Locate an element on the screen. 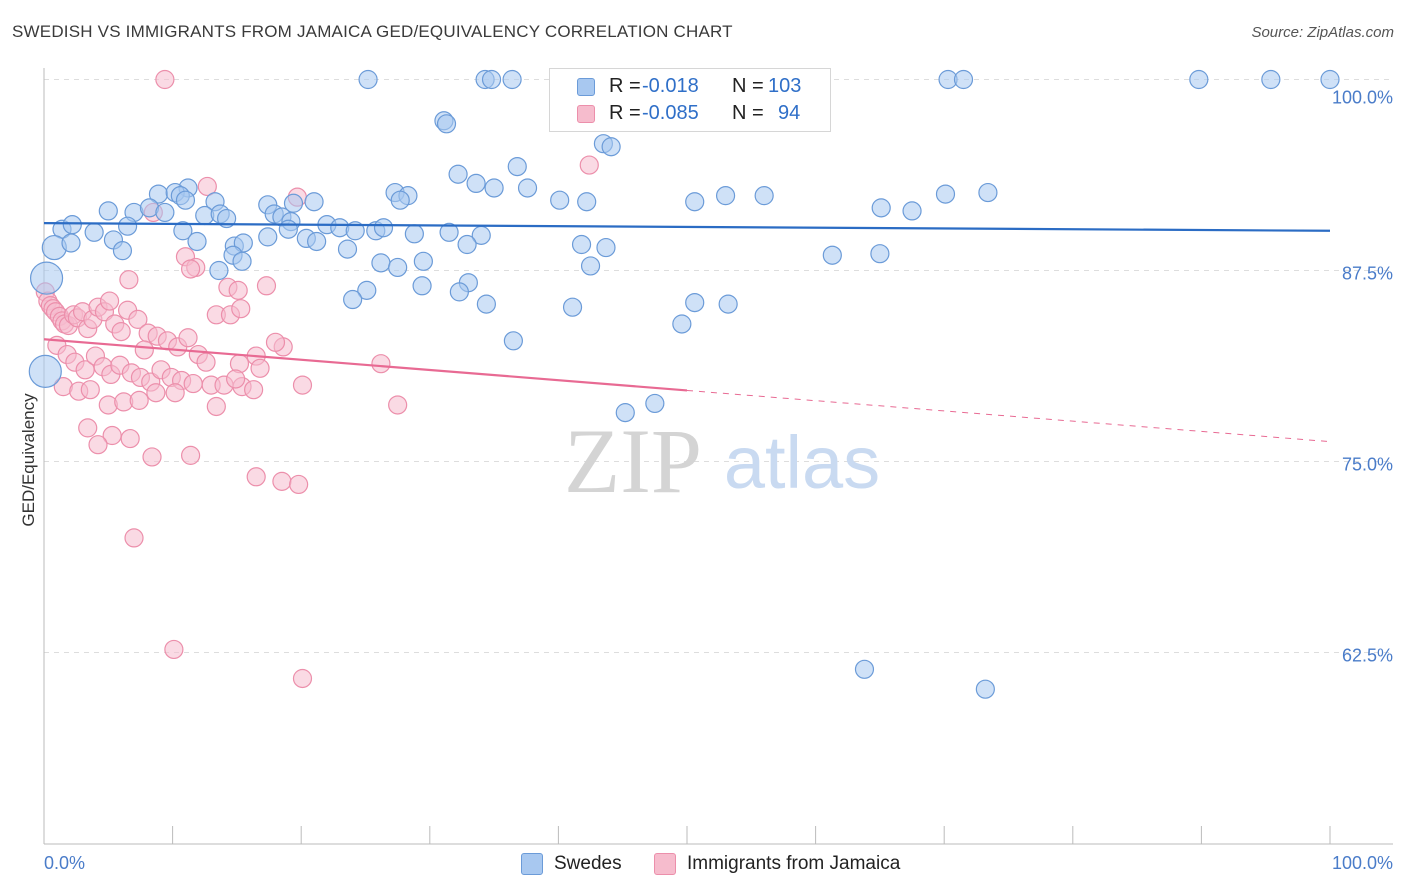 The height and width of the screenshot is (892, 1406). x-tick-label-min: 0.0% is located at coordinates (64, 863).